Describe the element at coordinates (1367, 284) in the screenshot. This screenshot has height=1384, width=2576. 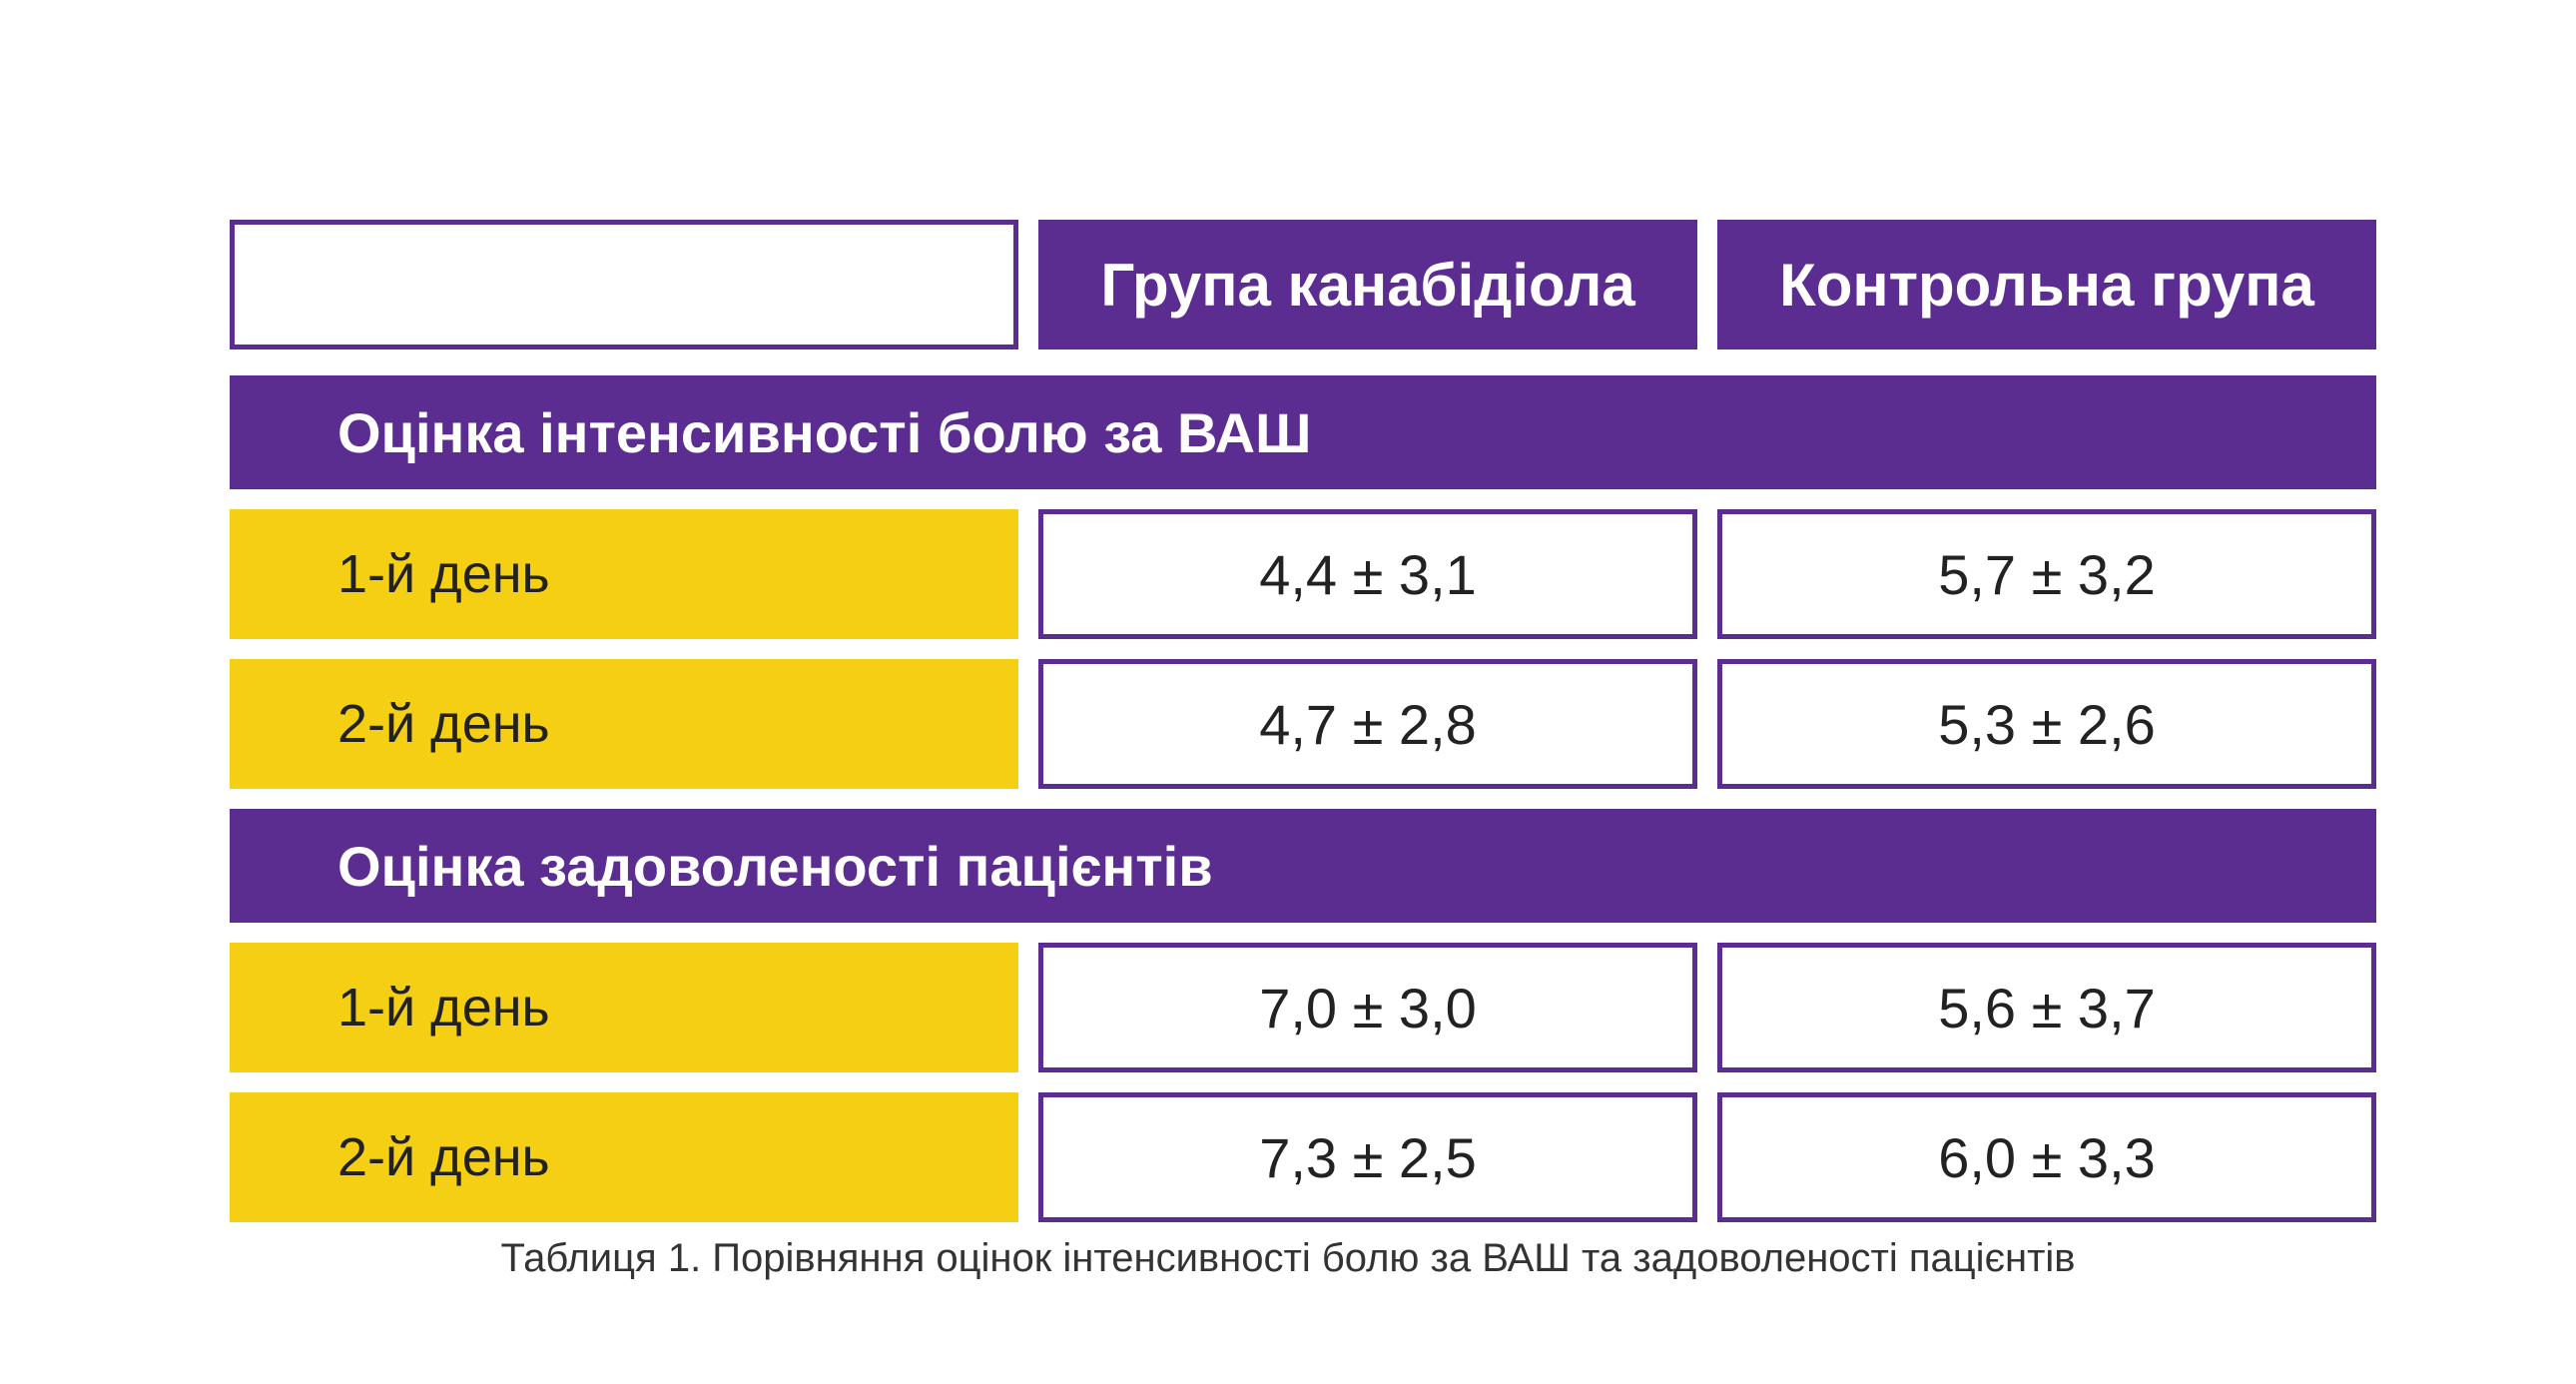
I see `column-header-cannabidiol: Група канабідіола` at that location.